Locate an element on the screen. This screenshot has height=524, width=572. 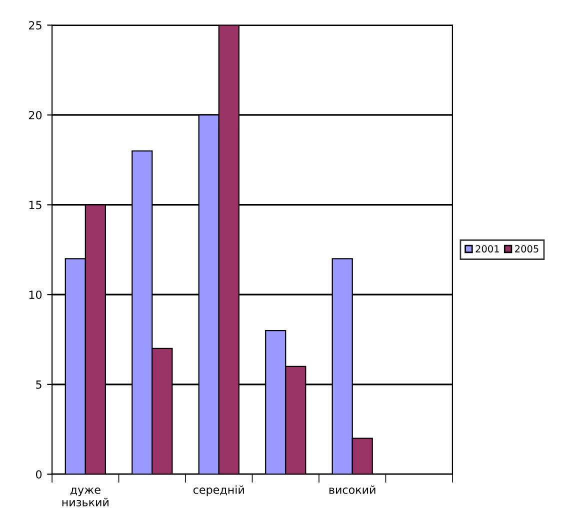
y-tick-label: 10 is located at coordinates (35, 294).